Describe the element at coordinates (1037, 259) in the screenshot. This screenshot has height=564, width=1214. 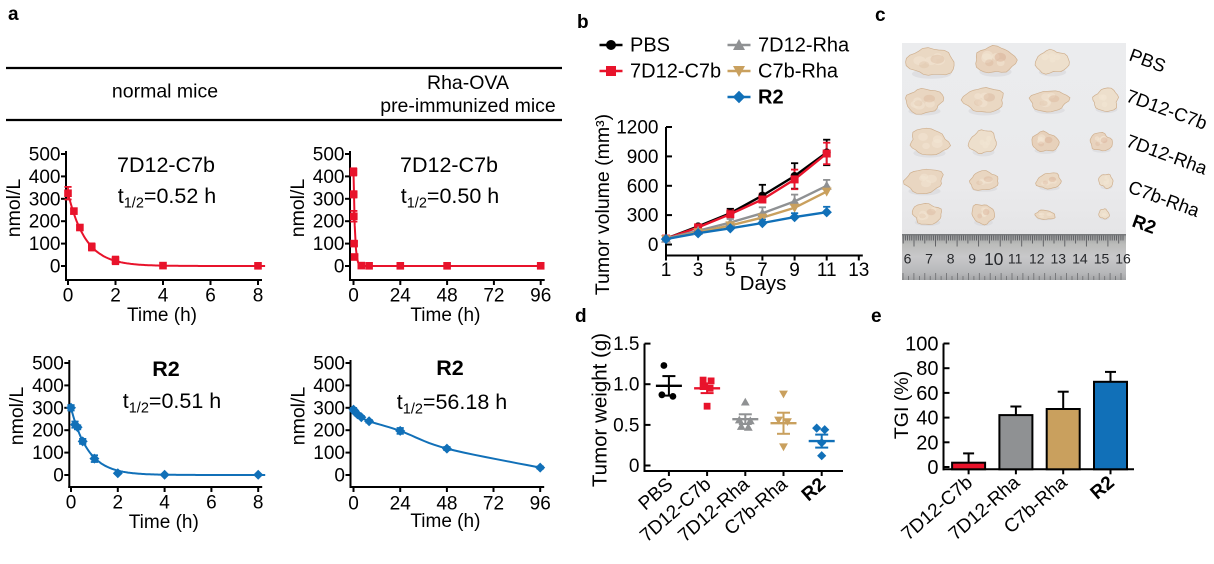
I see `svg-text: 12` at that location.